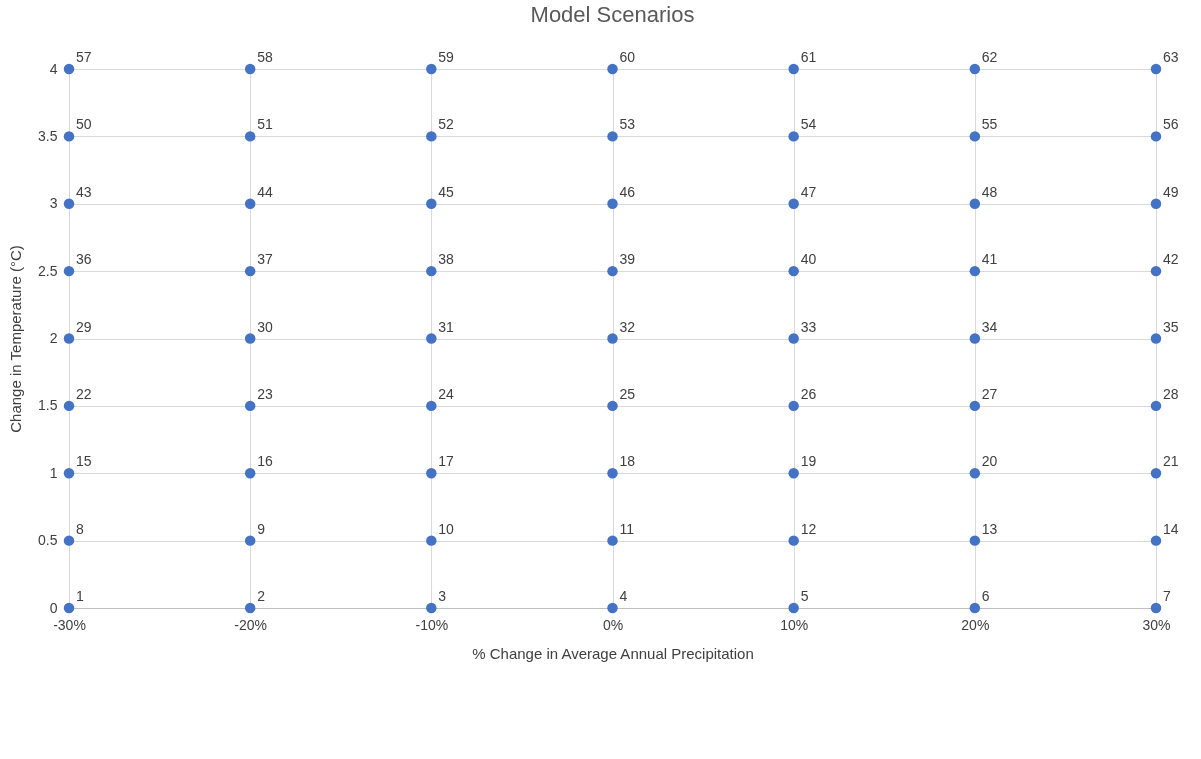 The image size is (1201, 759). I want to click on annotation: 15, so click(84, 461).